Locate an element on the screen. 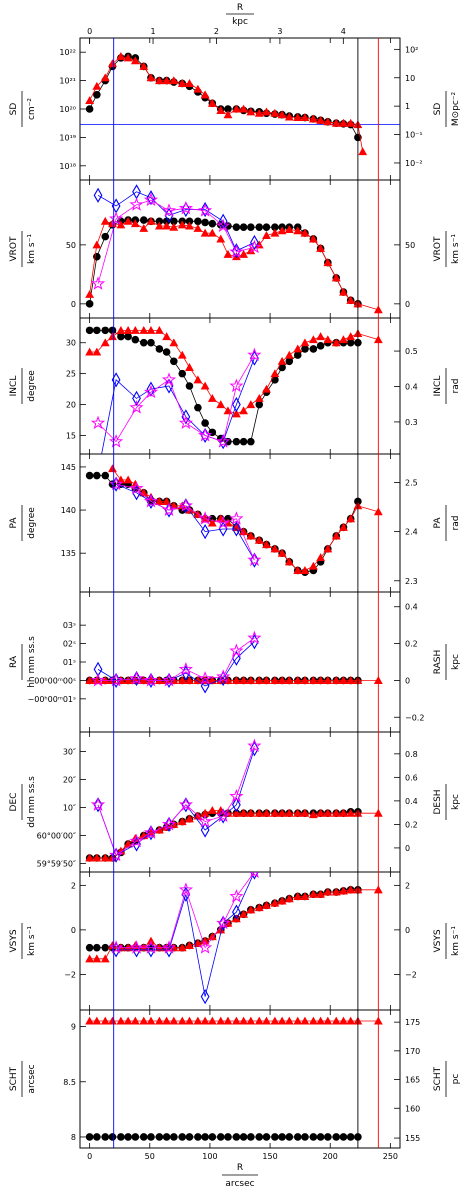 Image resolution: width=463 pixels, height=1203 pixels. y-tick-label: 30″ is located at coordinates (69, 752).